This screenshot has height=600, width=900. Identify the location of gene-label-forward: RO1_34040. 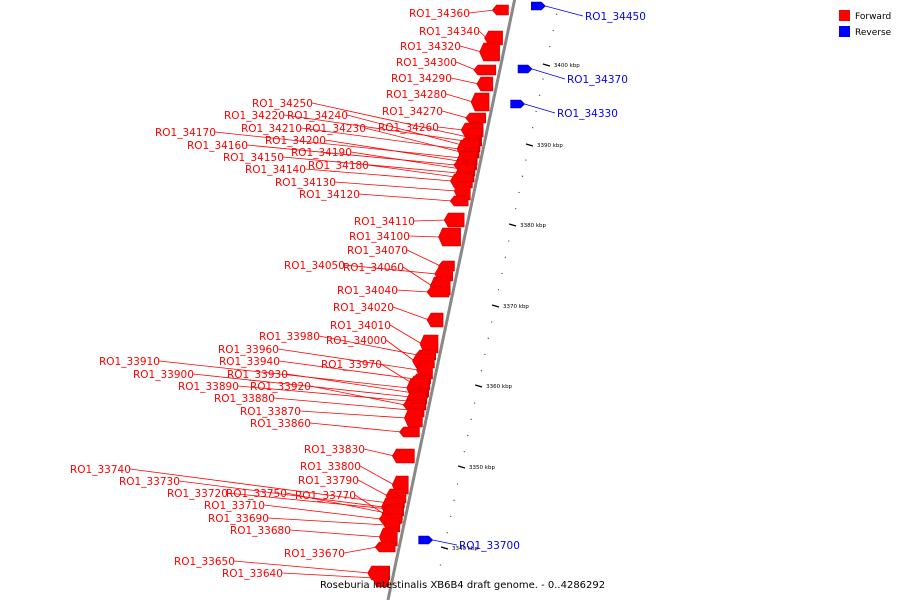
(367, 291).